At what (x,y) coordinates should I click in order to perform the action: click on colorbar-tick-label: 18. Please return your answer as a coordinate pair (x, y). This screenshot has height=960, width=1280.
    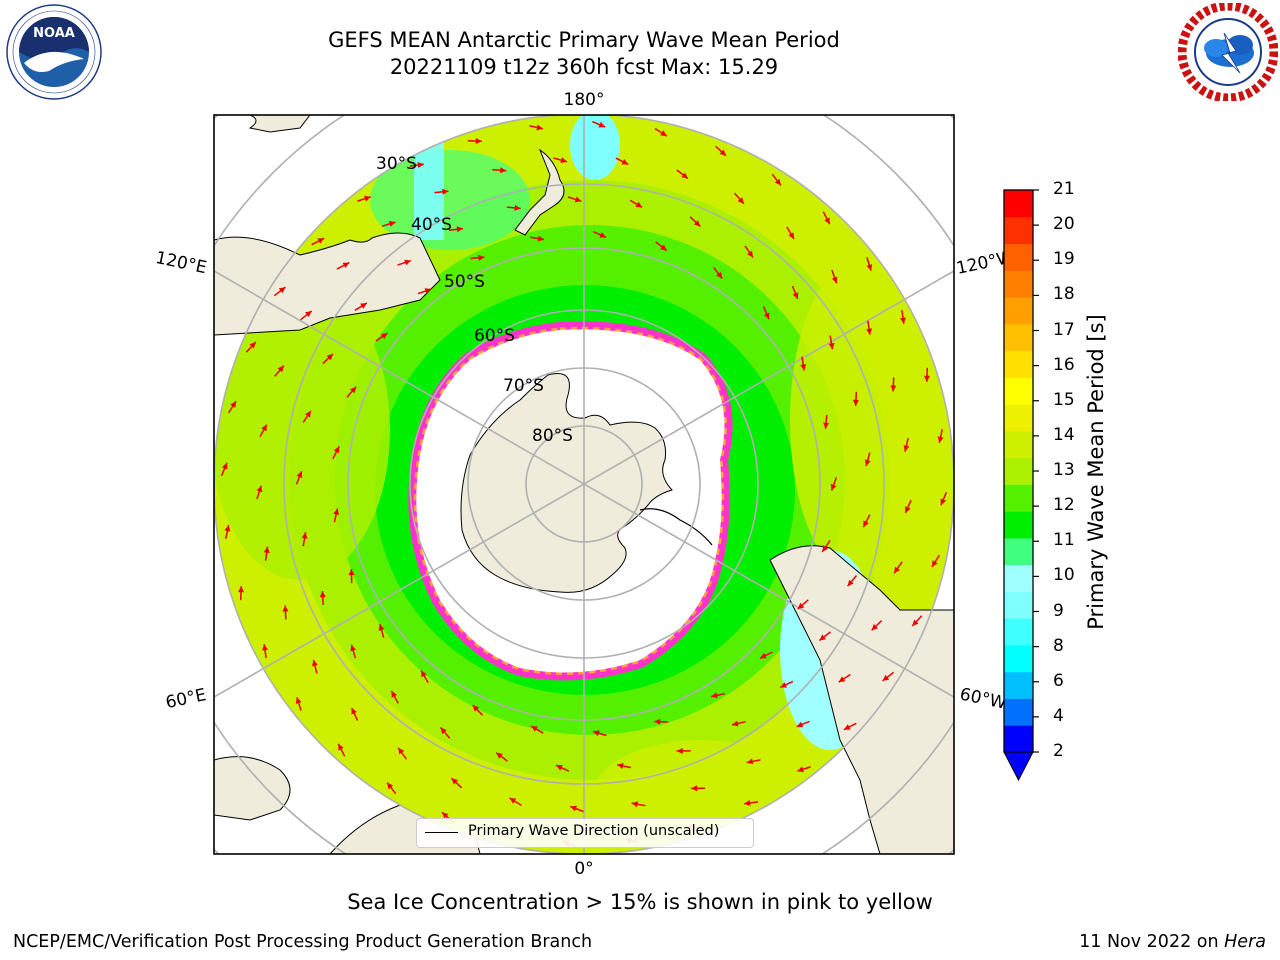
    Looking at the image, I should click on (1064, 294).